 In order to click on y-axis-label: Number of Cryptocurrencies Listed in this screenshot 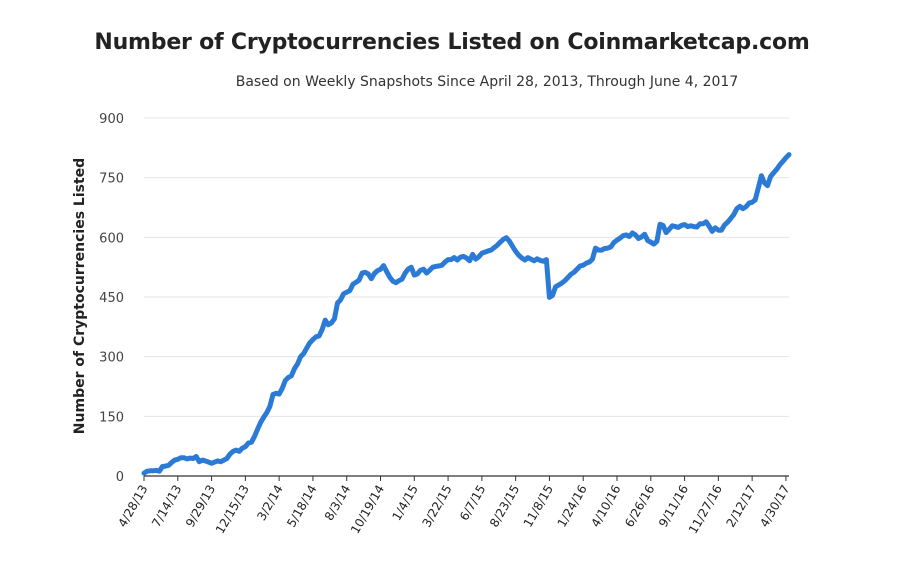, I will do `click(80, 296)`.